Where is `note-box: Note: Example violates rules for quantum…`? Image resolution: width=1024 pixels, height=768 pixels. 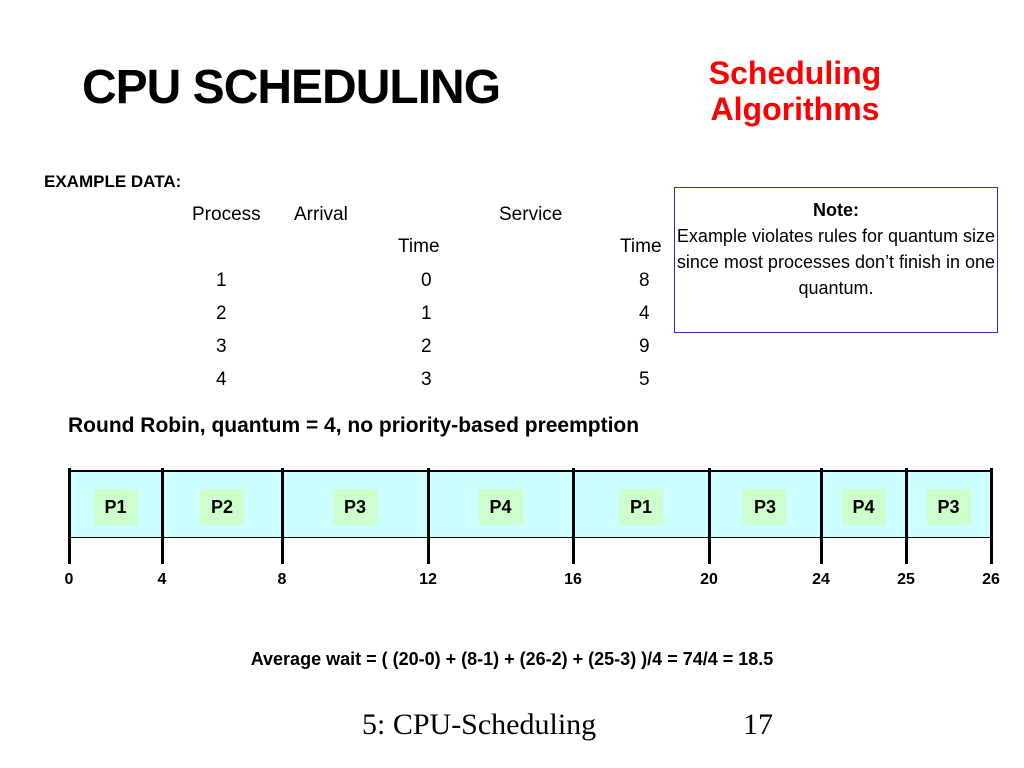
note-box: Note: Example violates rules for quantum… is located at coordinates (836, 260).